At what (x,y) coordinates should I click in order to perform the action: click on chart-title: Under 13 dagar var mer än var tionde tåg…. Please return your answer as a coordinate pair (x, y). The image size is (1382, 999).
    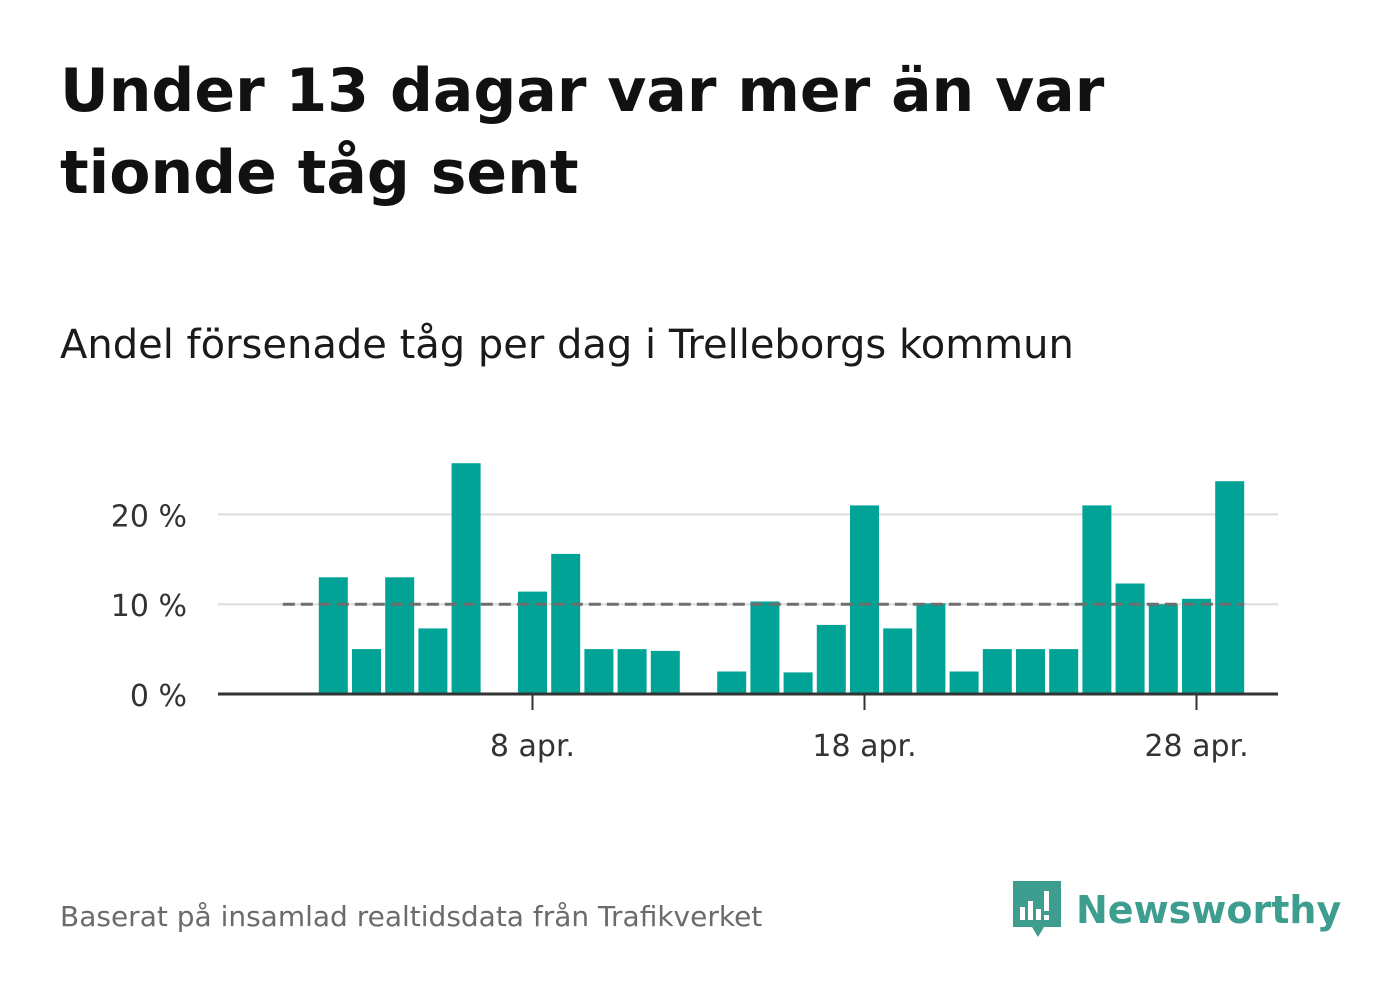
    Looking at the image, I should click on (582, 132).